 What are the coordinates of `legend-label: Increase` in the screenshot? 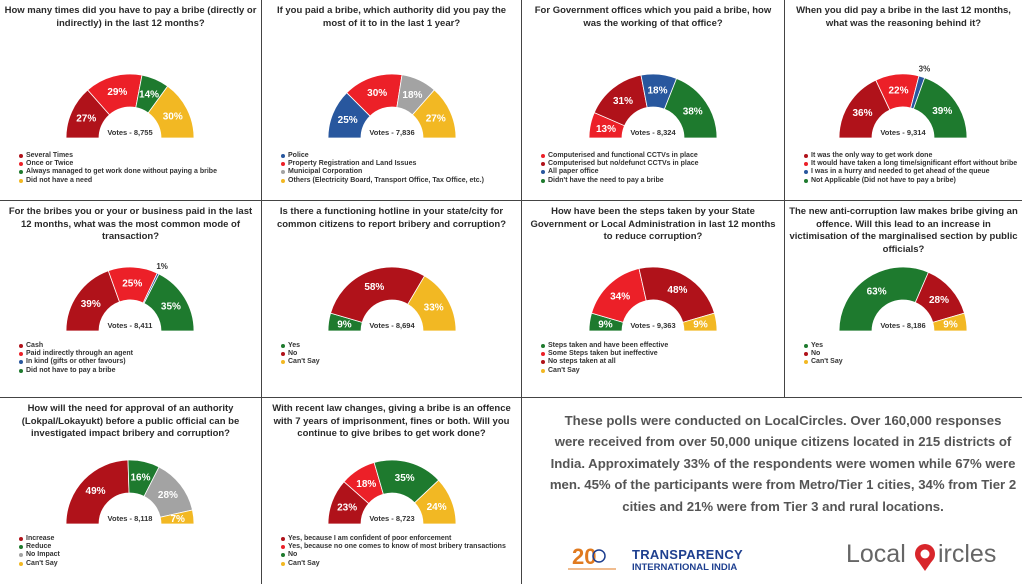 It's located at (40, 538).